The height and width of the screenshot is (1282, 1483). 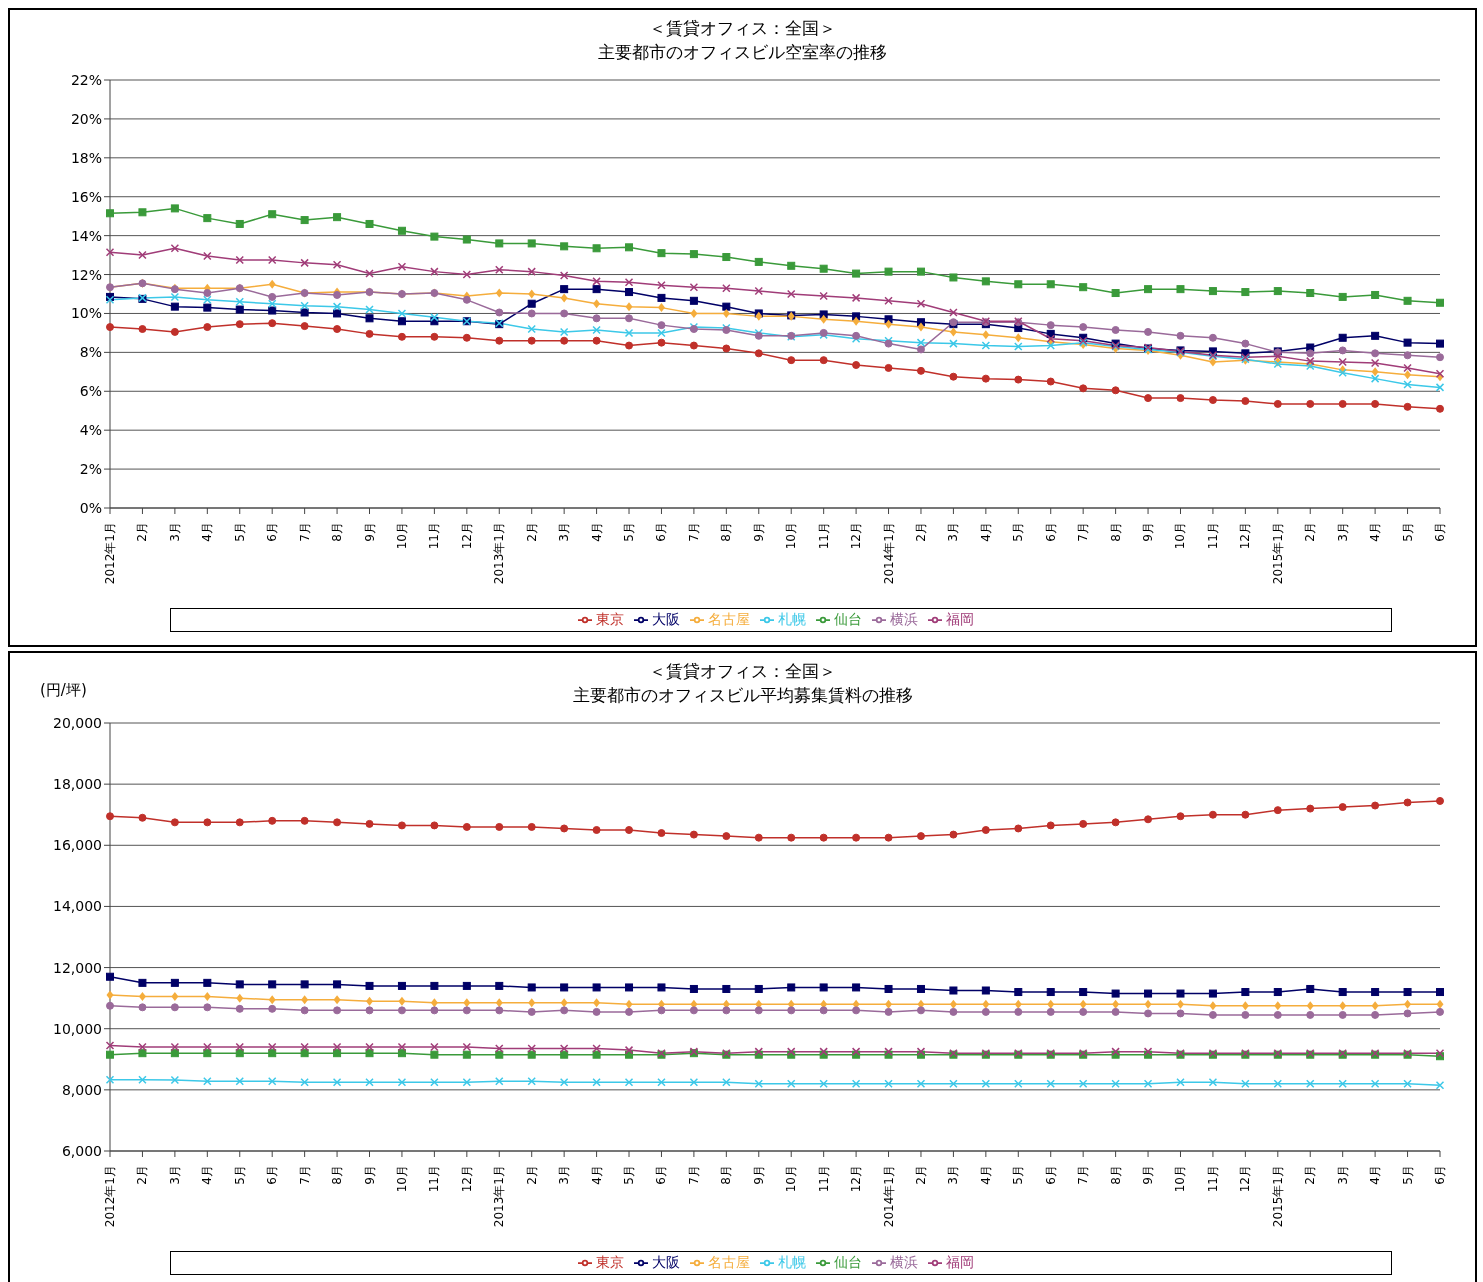 I want to click on y-axis-title: (円/坪), so click(x=63, y=690).